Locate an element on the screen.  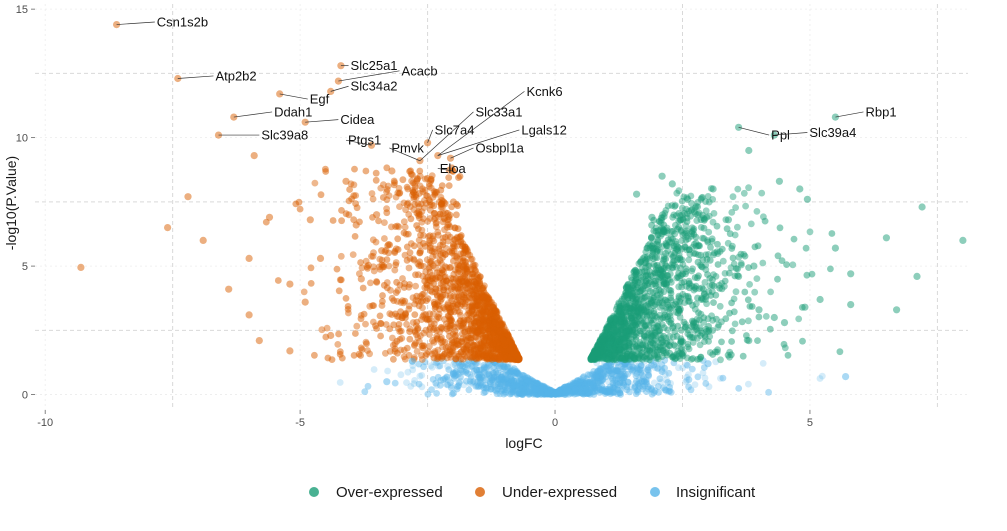
gene-label: Slc34a2 is located at coordinates (374, 86).